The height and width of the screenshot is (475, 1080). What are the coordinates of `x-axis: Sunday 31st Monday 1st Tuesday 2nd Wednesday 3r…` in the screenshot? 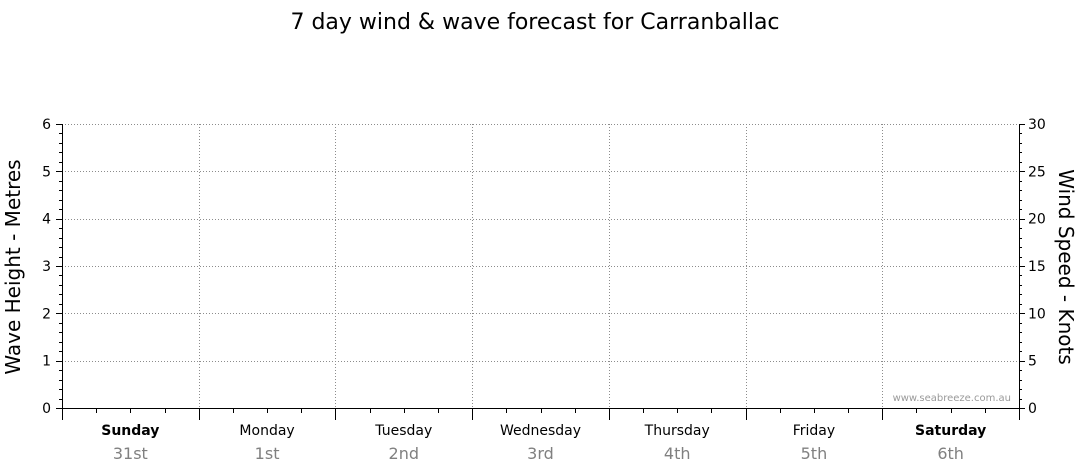 It's located at (541, 435).